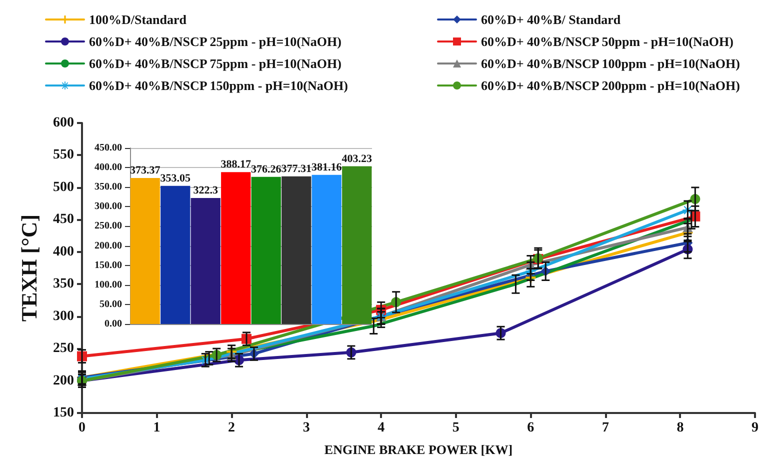 The image size is (765, 468). What do you see at coordinates (108, 284) in the screenshot?
I see `y-tick-label: 100.00` at bounding box center [108, 284].